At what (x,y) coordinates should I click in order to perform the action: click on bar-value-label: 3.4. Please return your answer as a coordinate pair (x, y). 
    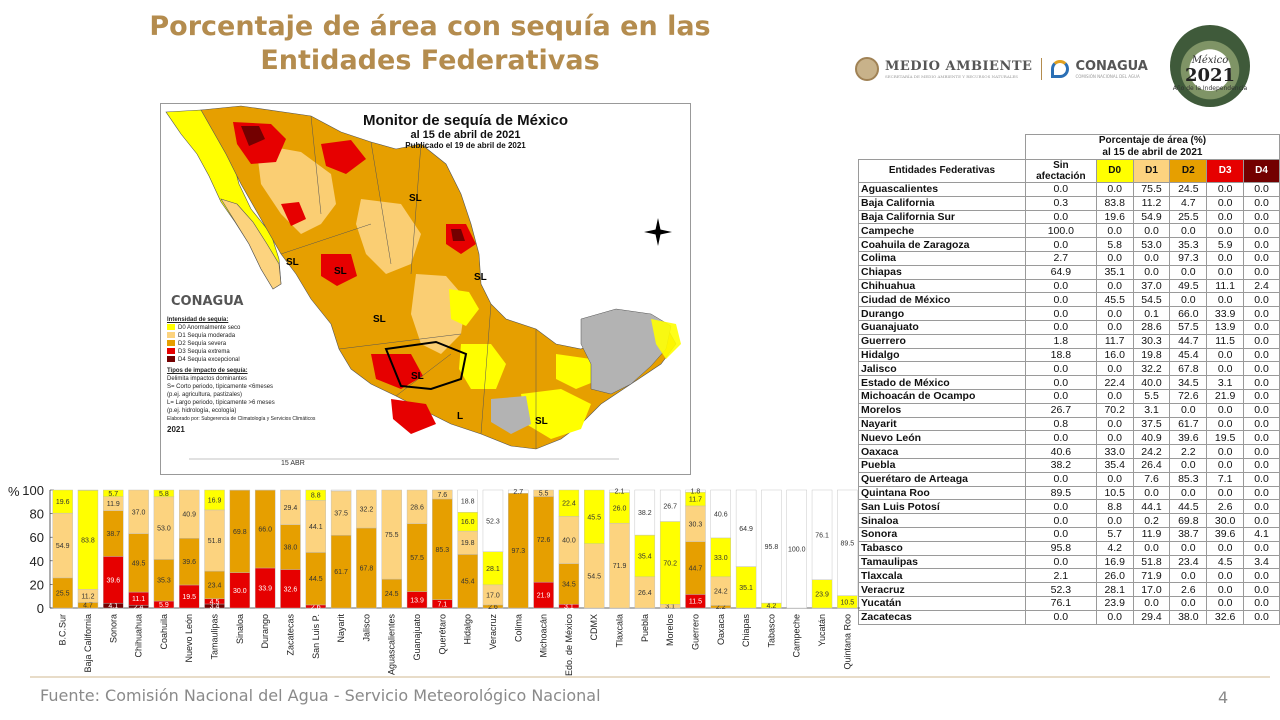
    Looking at the image, I should click on (215, 606).